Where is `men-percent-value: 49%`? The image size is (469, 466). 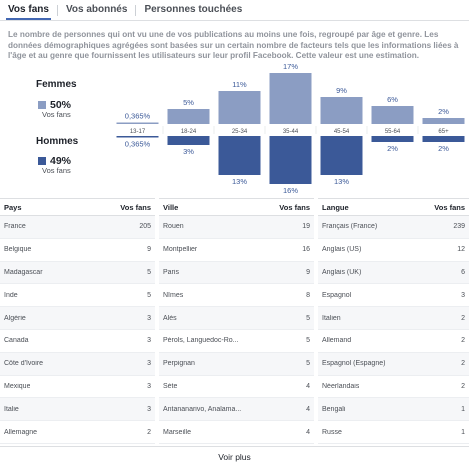
men-percent-value: 49% is located at coordinates (61, 161).